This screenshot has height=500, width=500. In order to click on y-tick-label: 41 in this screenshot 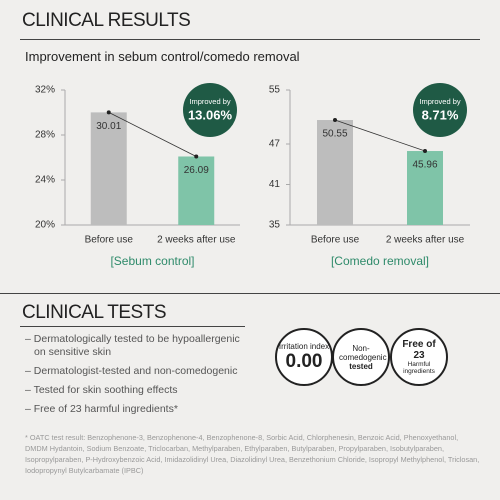, I will do `click(275, 184)`.